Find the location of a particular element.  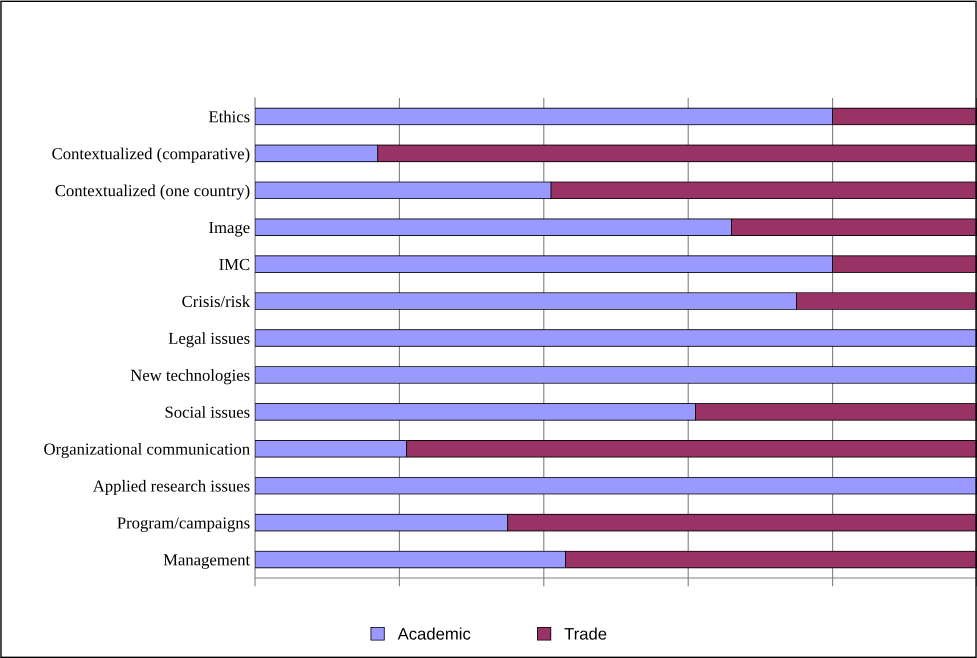

legend-label: Trade is located at coordinates (585, 633).